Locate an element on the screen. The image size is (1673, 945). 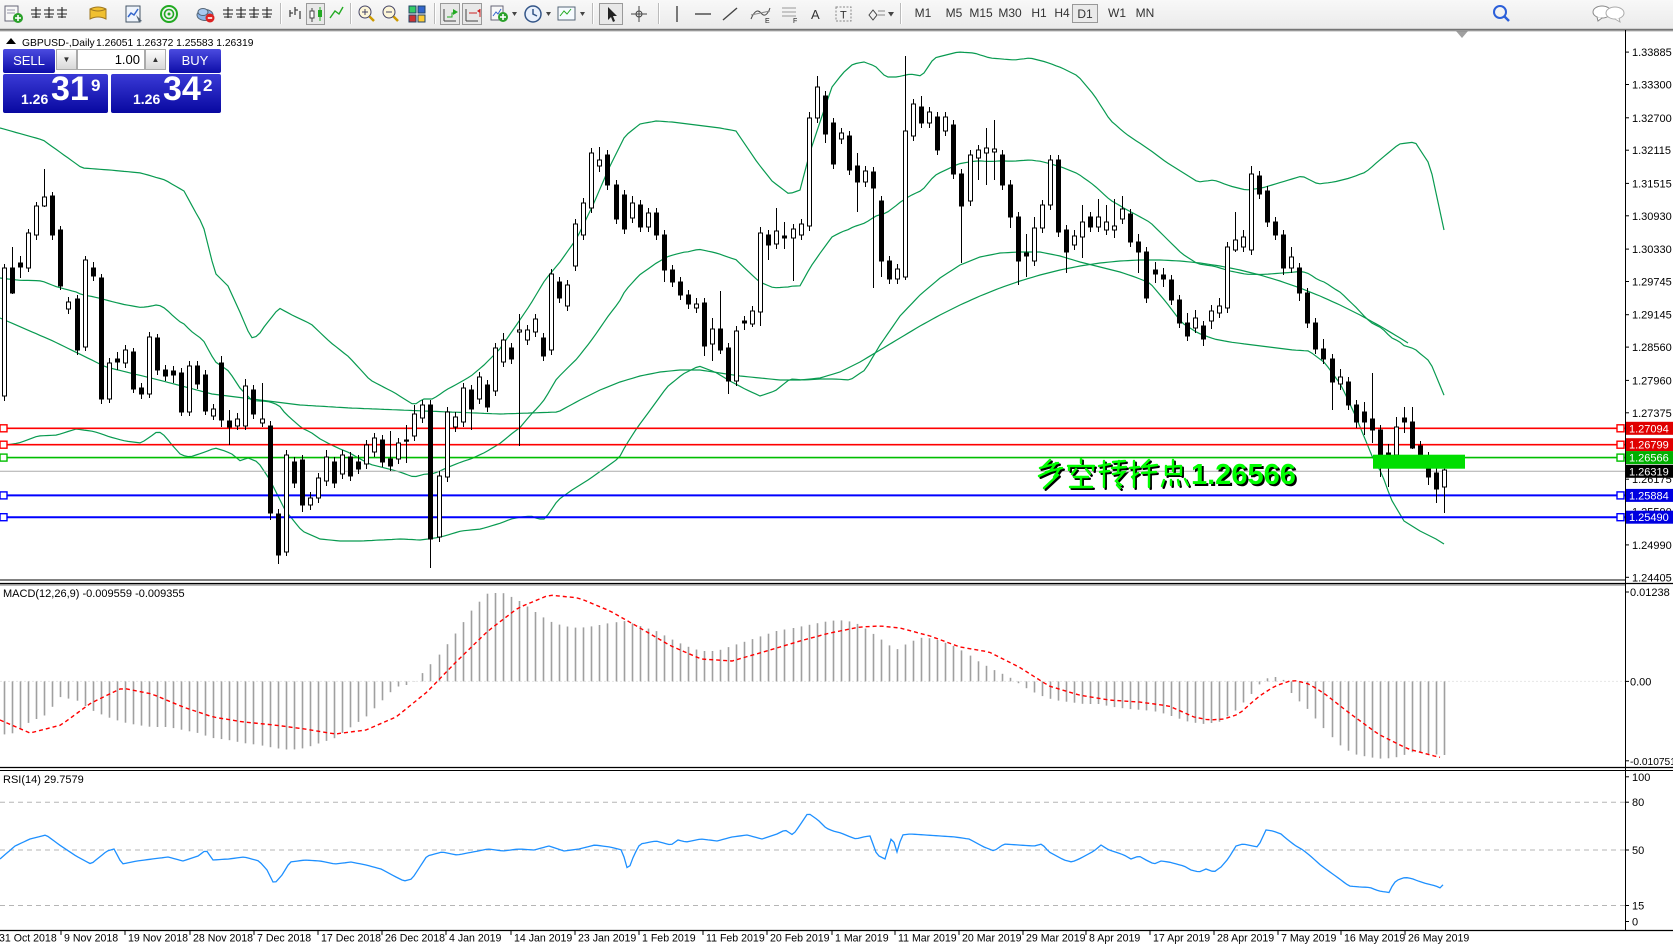
svg-text: 1.26319 is located at coordinates (1649, 472).